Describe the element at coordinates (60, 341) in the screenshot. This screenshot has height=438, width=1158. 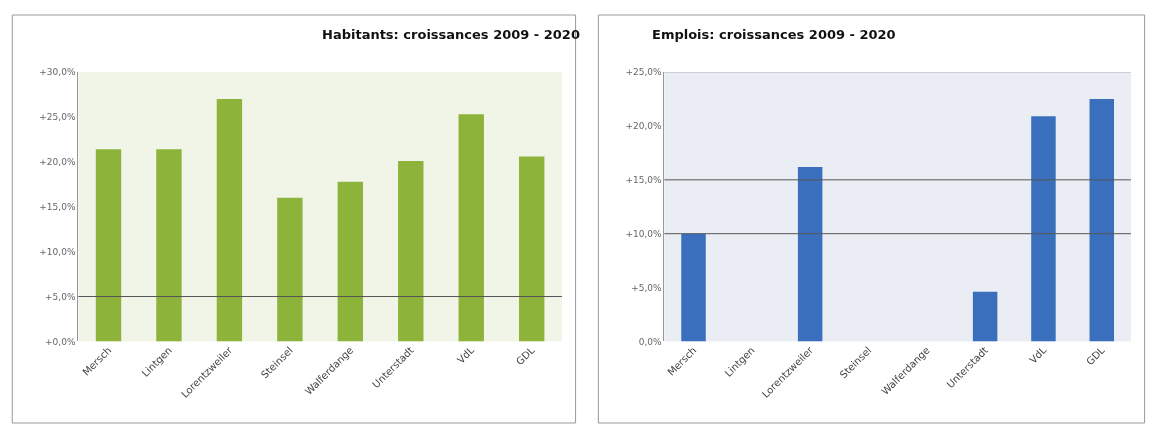
I see `y-tick-label: +0,0%` at that location.